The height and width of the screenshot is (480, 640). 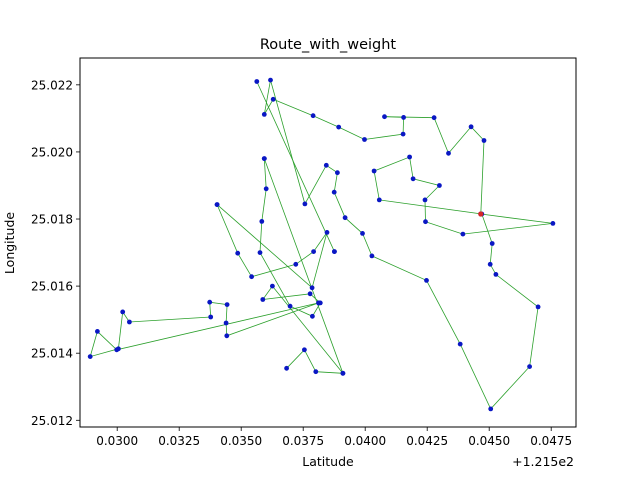 I want to click on y-tick-label: 25.022, so click(x=52, y=85).